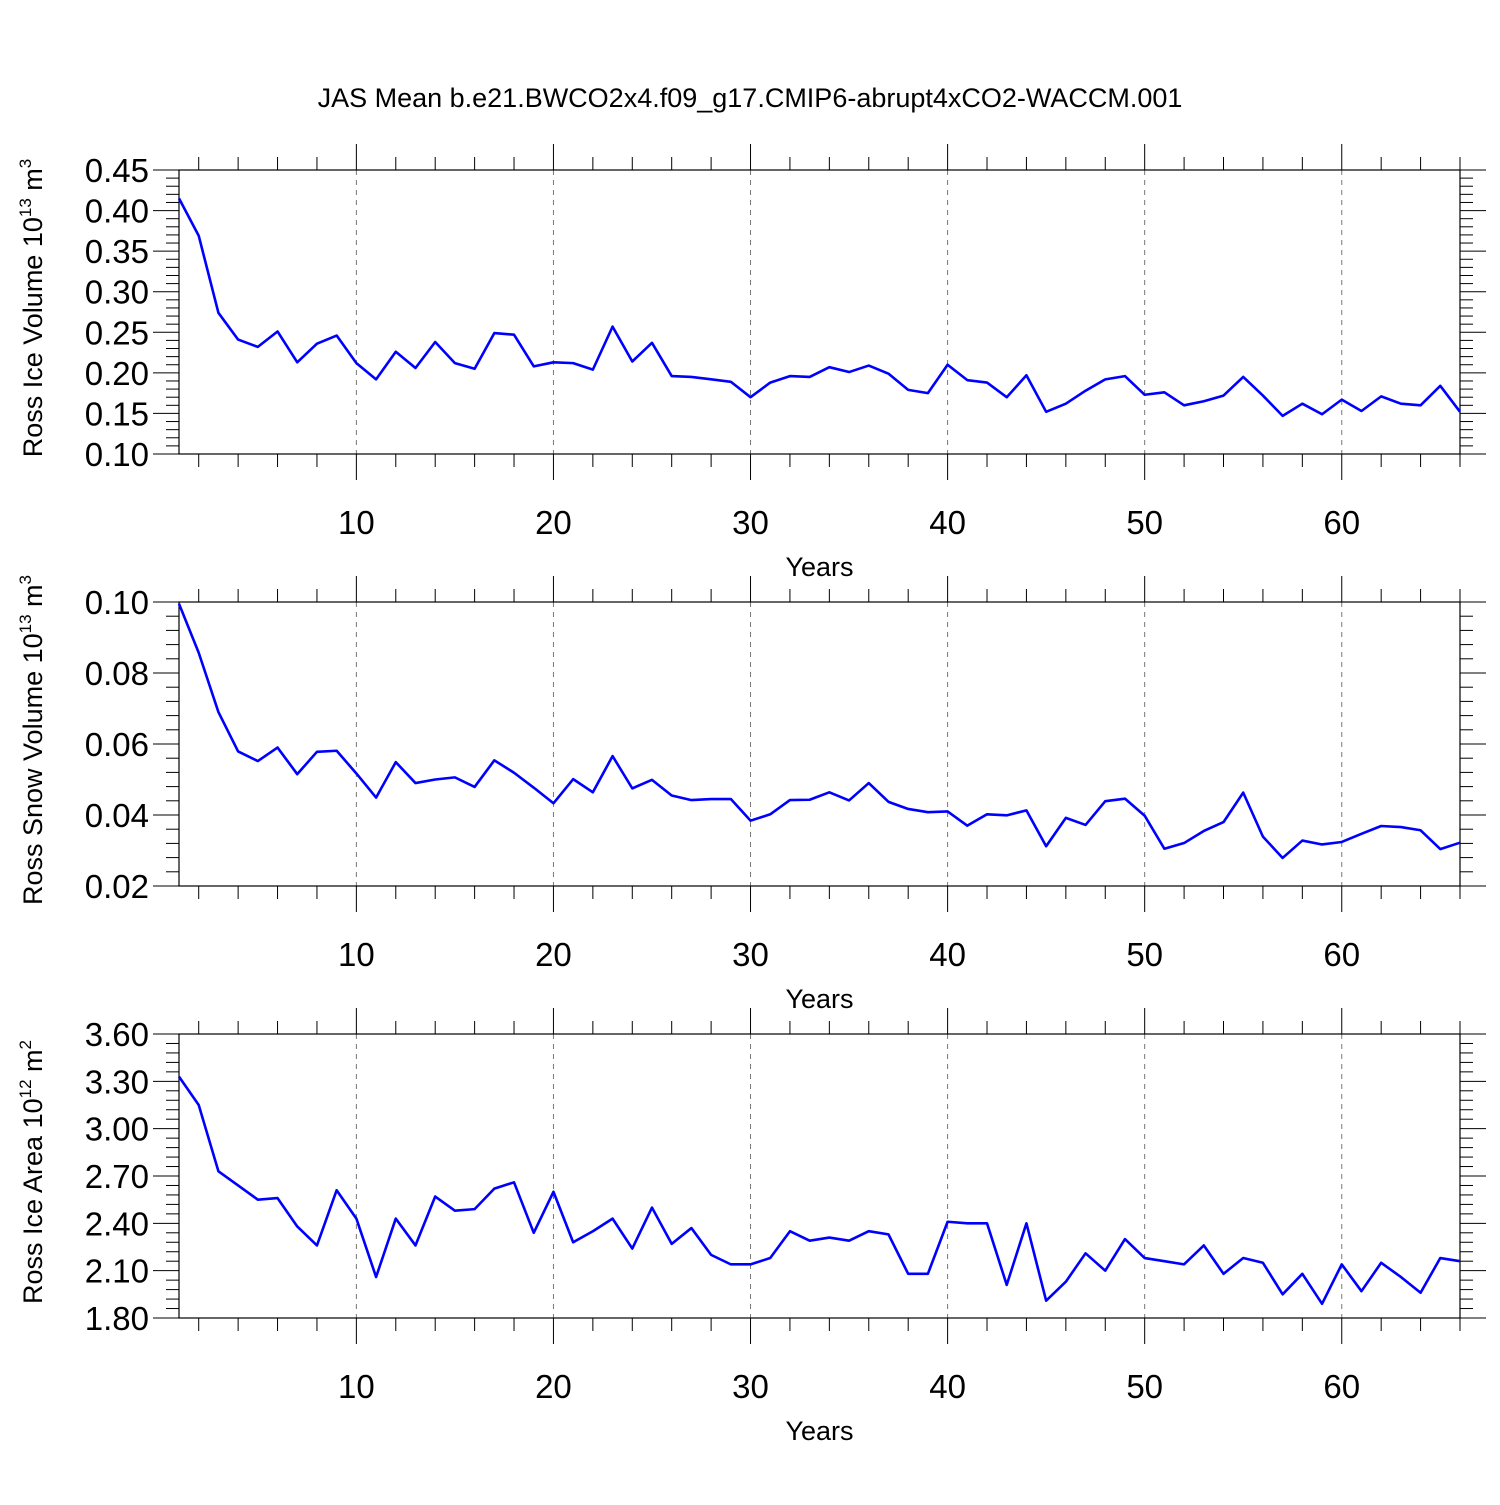 This screenshot has width=1500, height=1505. I want to click on y-tick-label: 0.06, so click(117, 744).